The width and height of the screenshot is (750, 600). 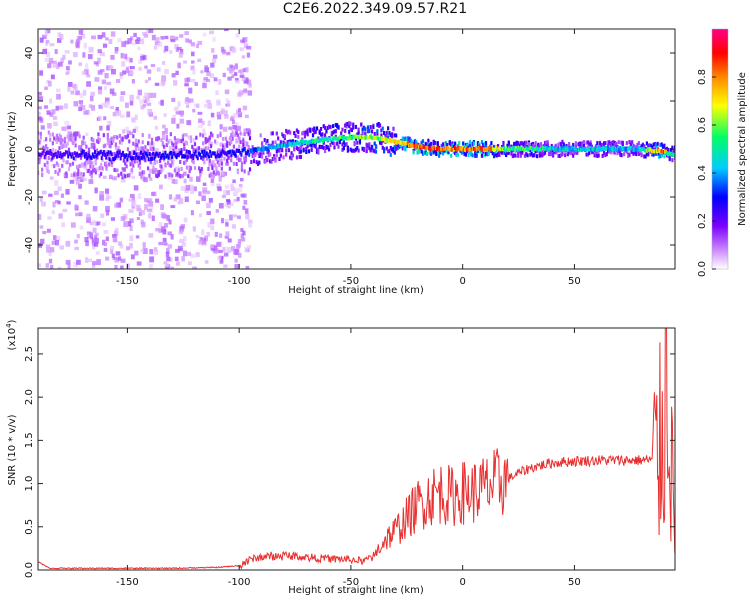 I want to click on snr-x-tick-label: -50, so click(x=351, y=582).